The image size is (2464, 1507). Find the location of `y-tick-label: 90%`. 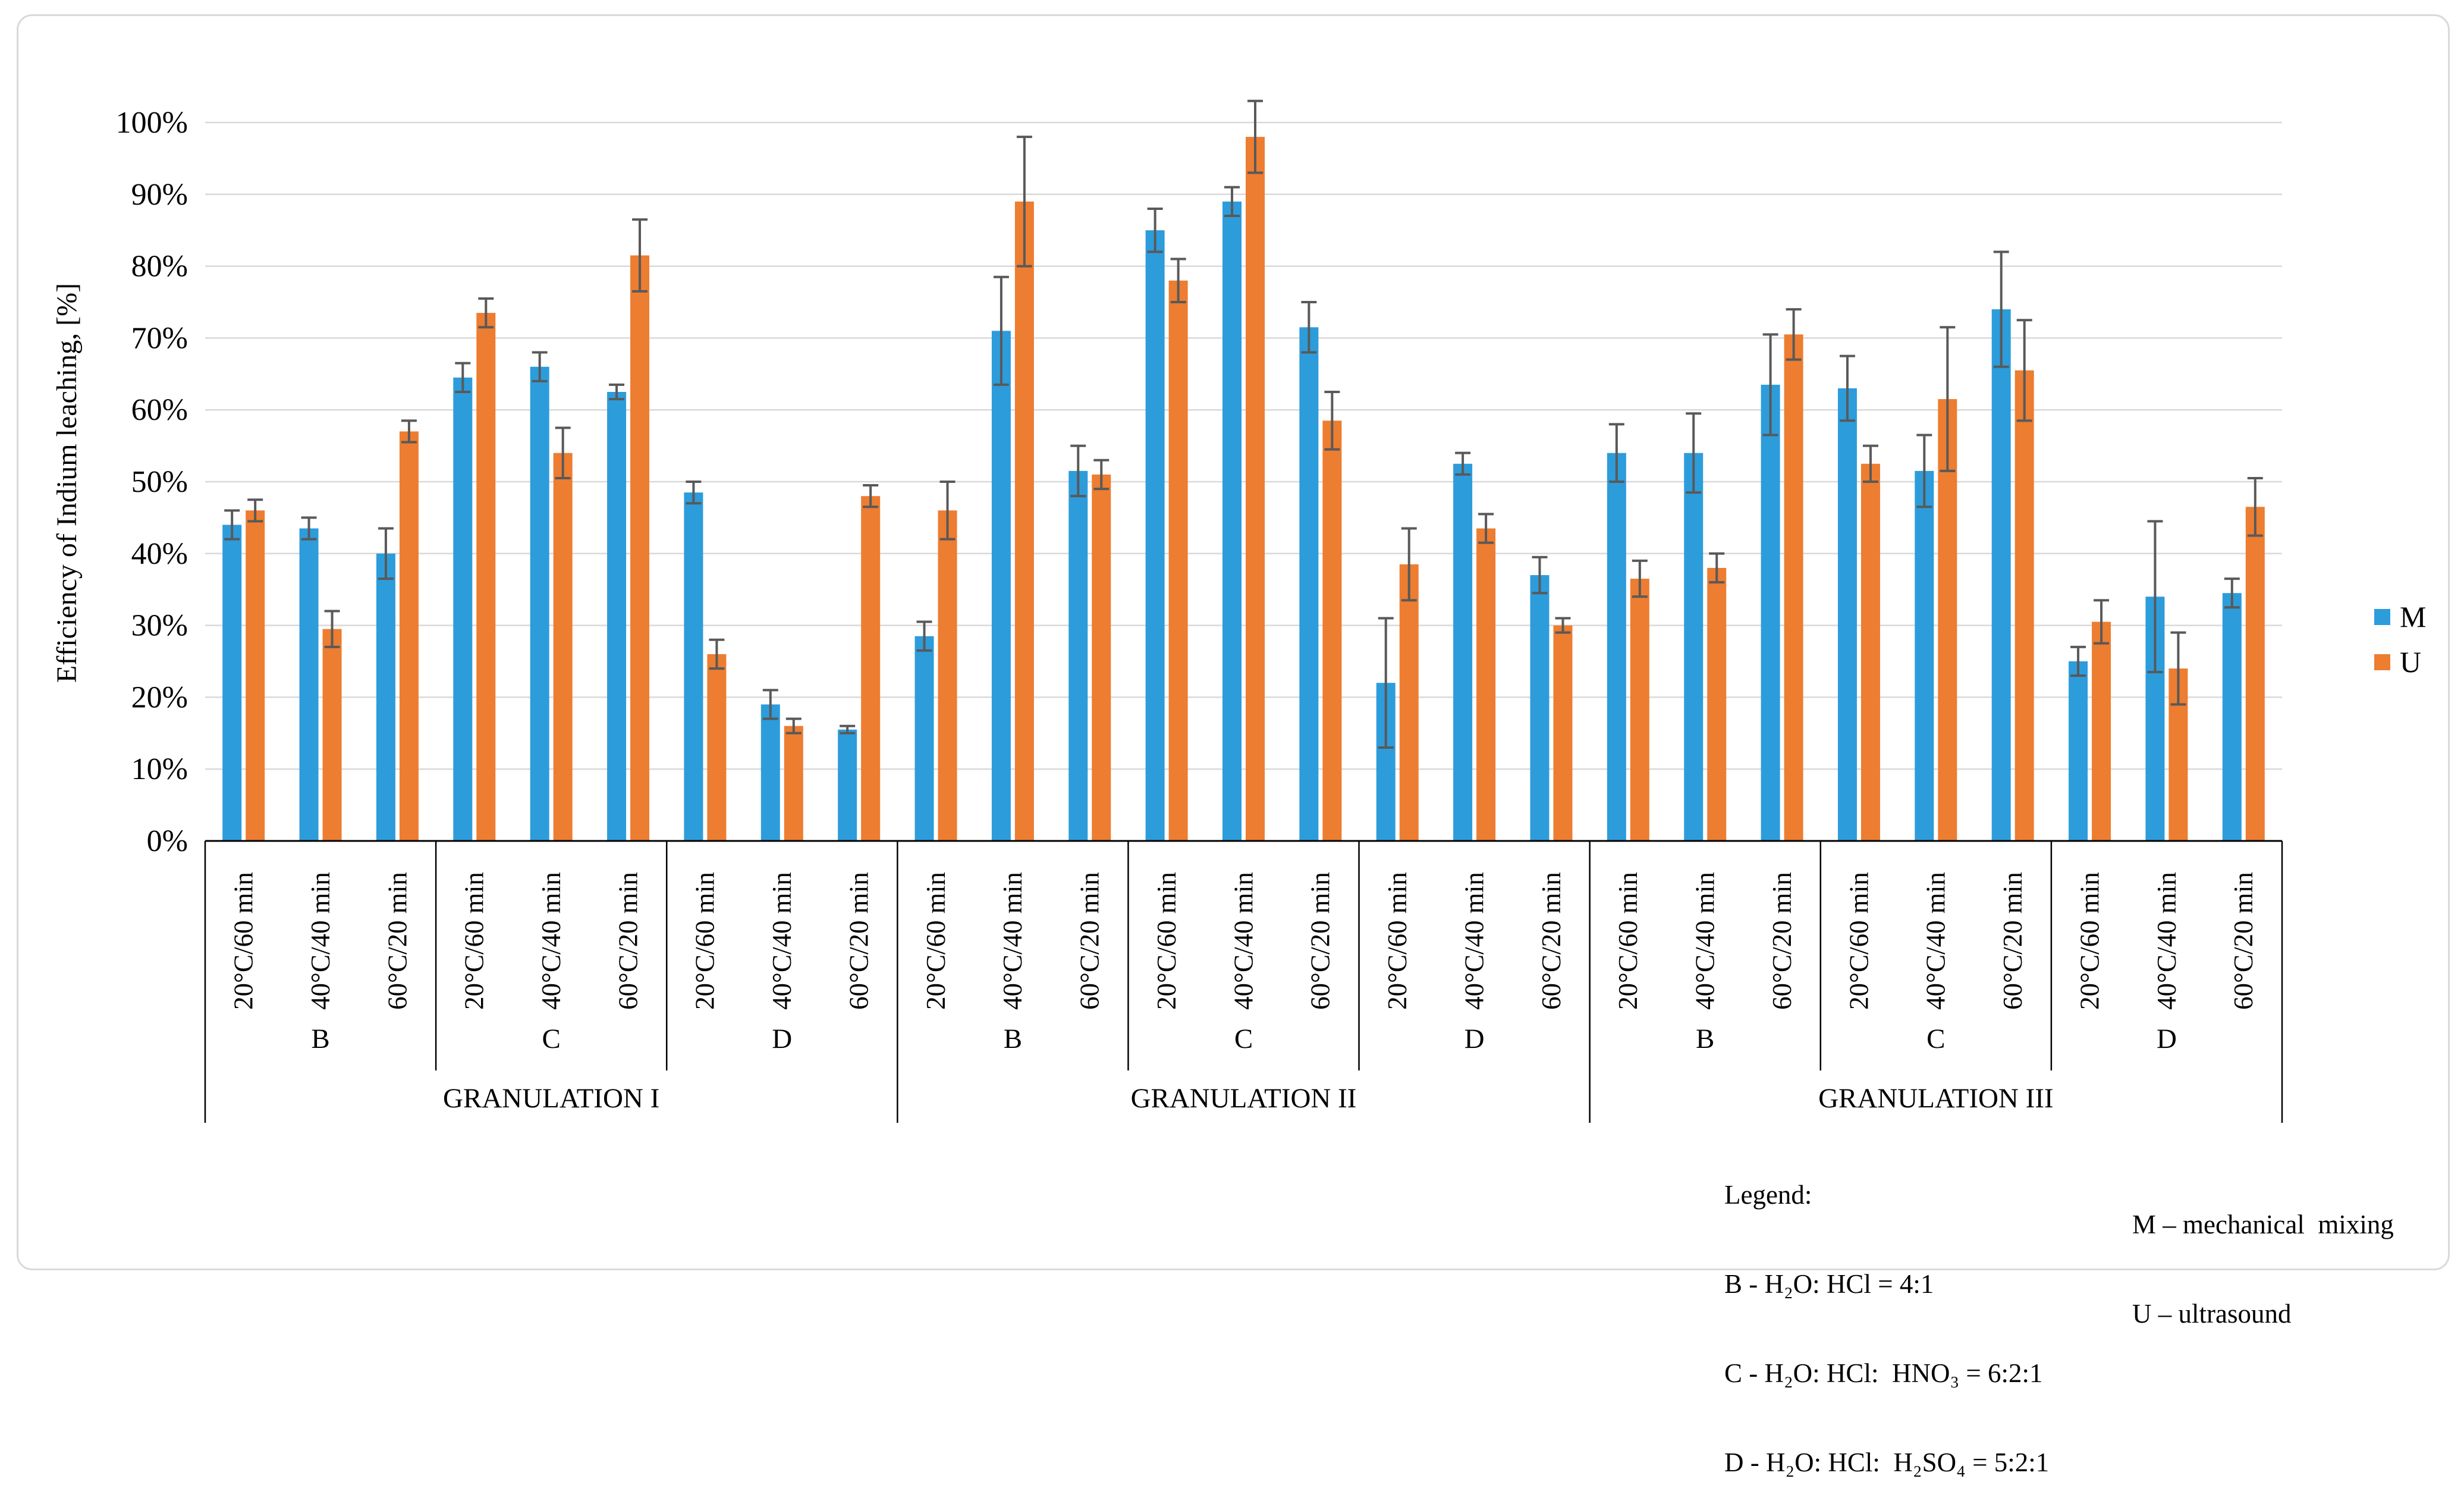

y-tick-label: 90% is located at coordinates (159, 195).